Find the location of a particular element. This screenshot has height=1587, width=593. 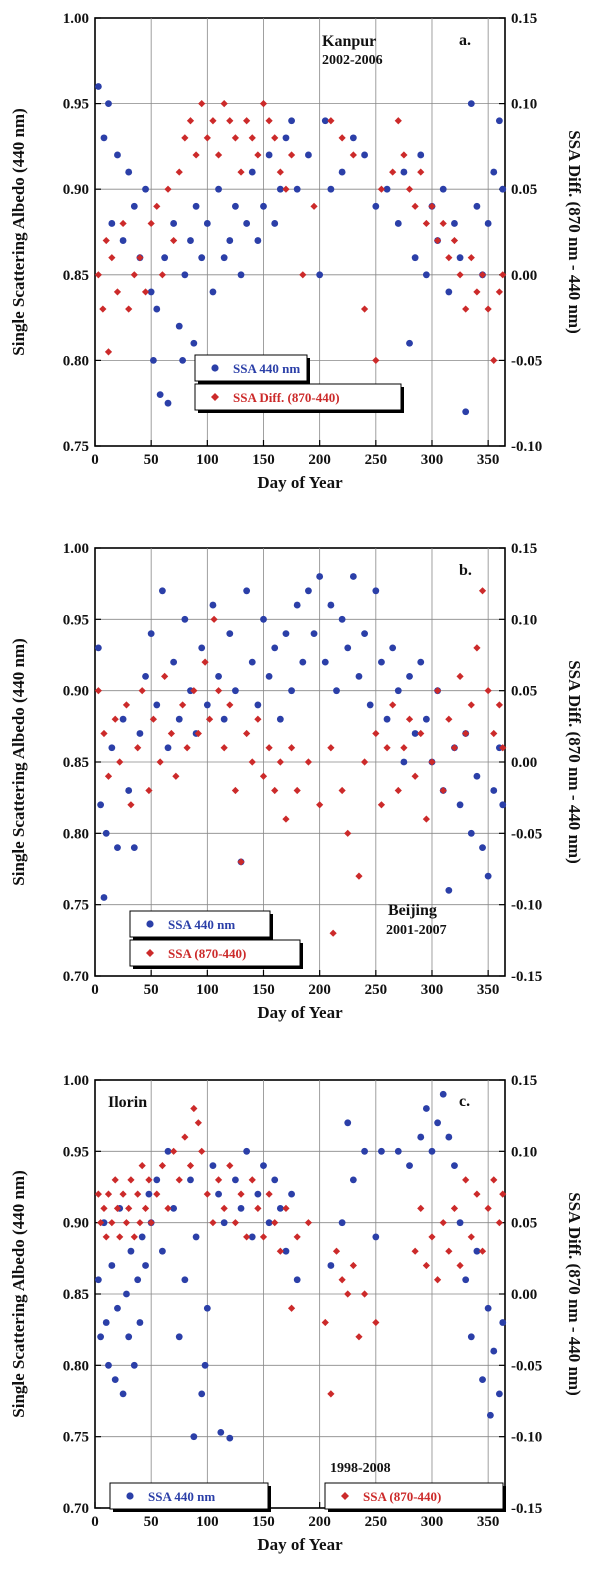

x-tick-label: 0 is located at coordinates (95, 1522).